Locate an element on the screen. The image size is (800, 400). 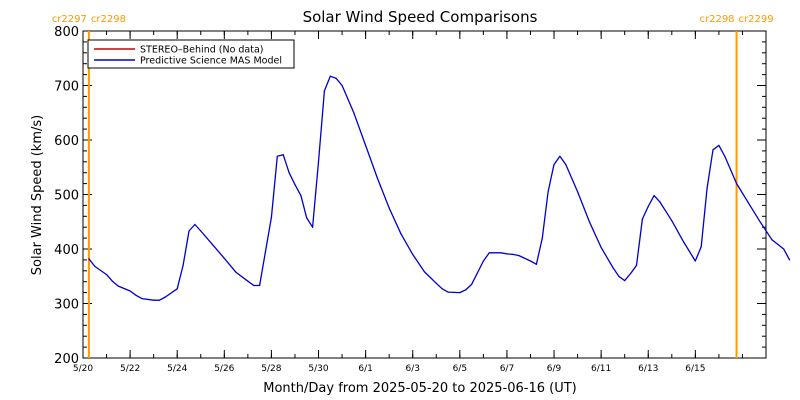
legend-box is located at coordinates (191, 54).